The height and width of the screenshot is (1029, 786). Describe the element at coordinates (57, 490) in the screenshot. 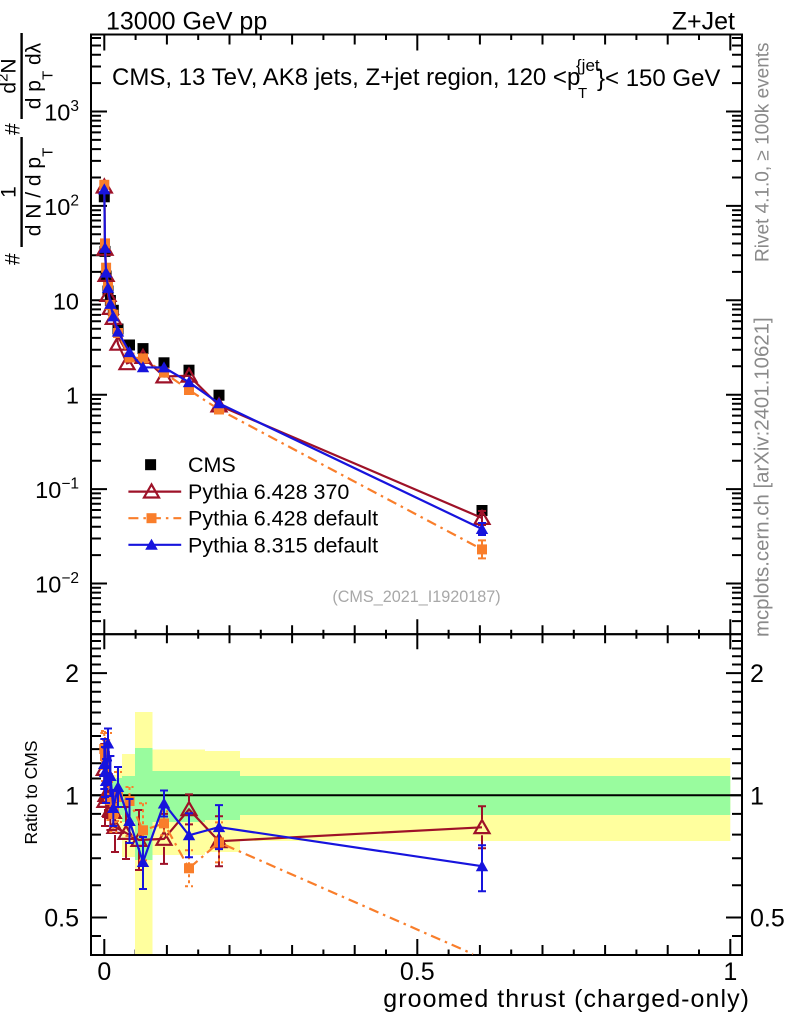

I see `svg-text: 10⁻¹` at that location.